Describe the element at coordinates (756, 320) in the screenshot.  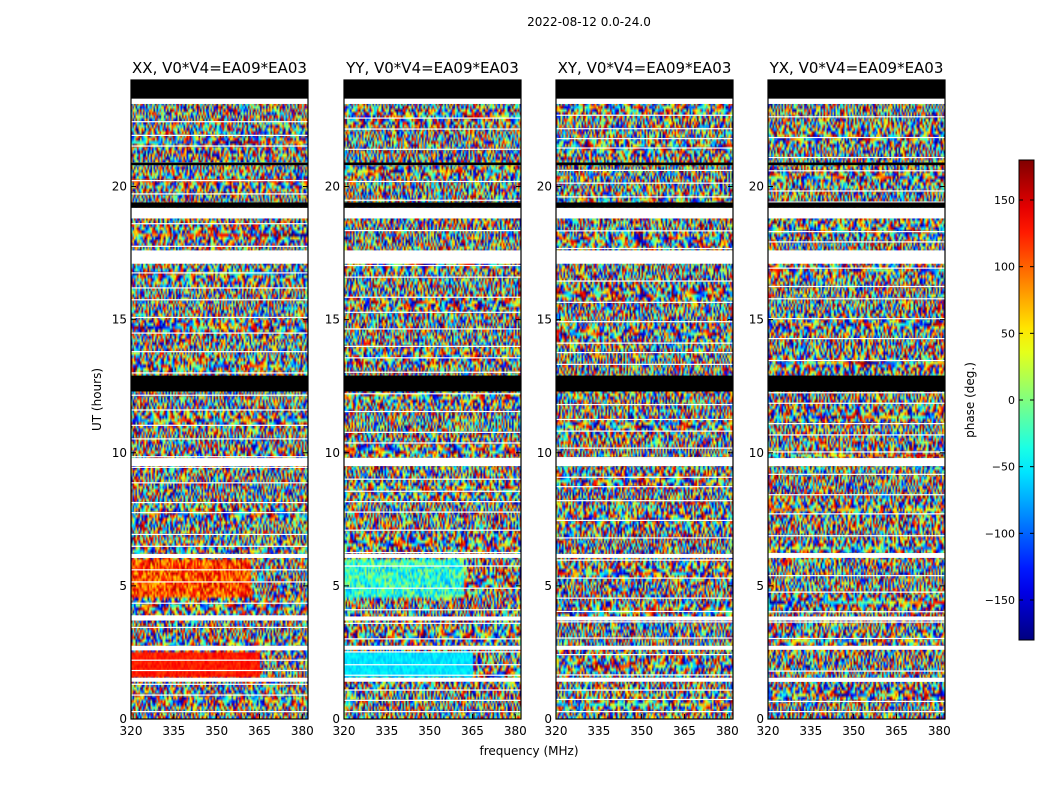
I see `y-tick-label: 15` at that location.